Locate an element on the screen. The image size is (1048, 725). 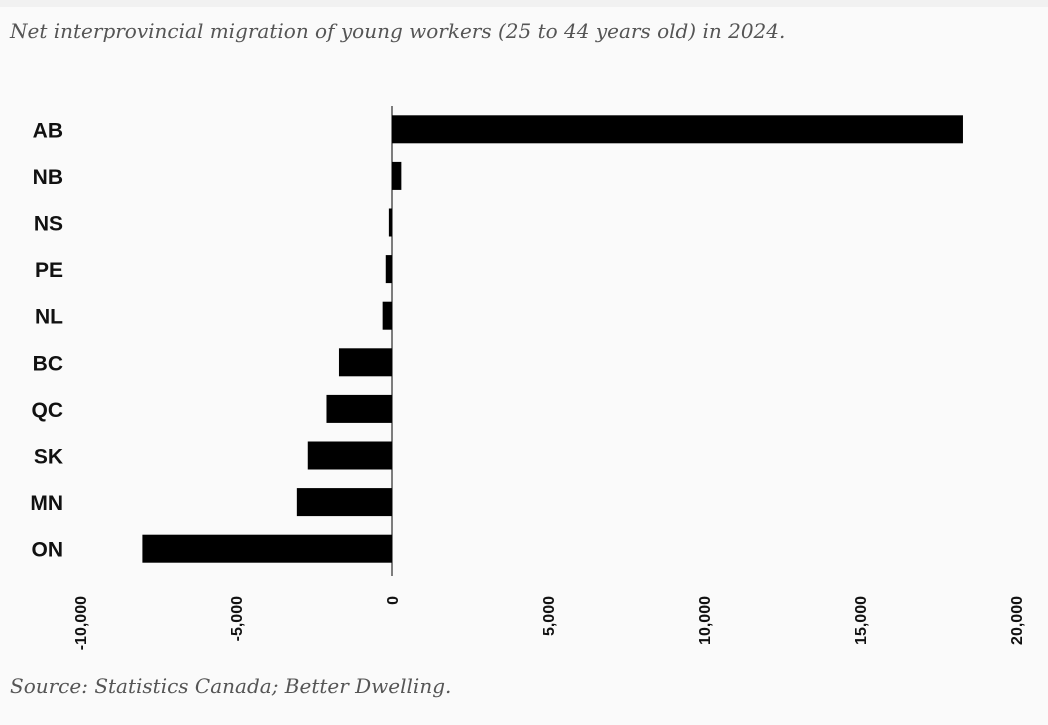
category-label-sk: SK is located at coordinates (48, 457).